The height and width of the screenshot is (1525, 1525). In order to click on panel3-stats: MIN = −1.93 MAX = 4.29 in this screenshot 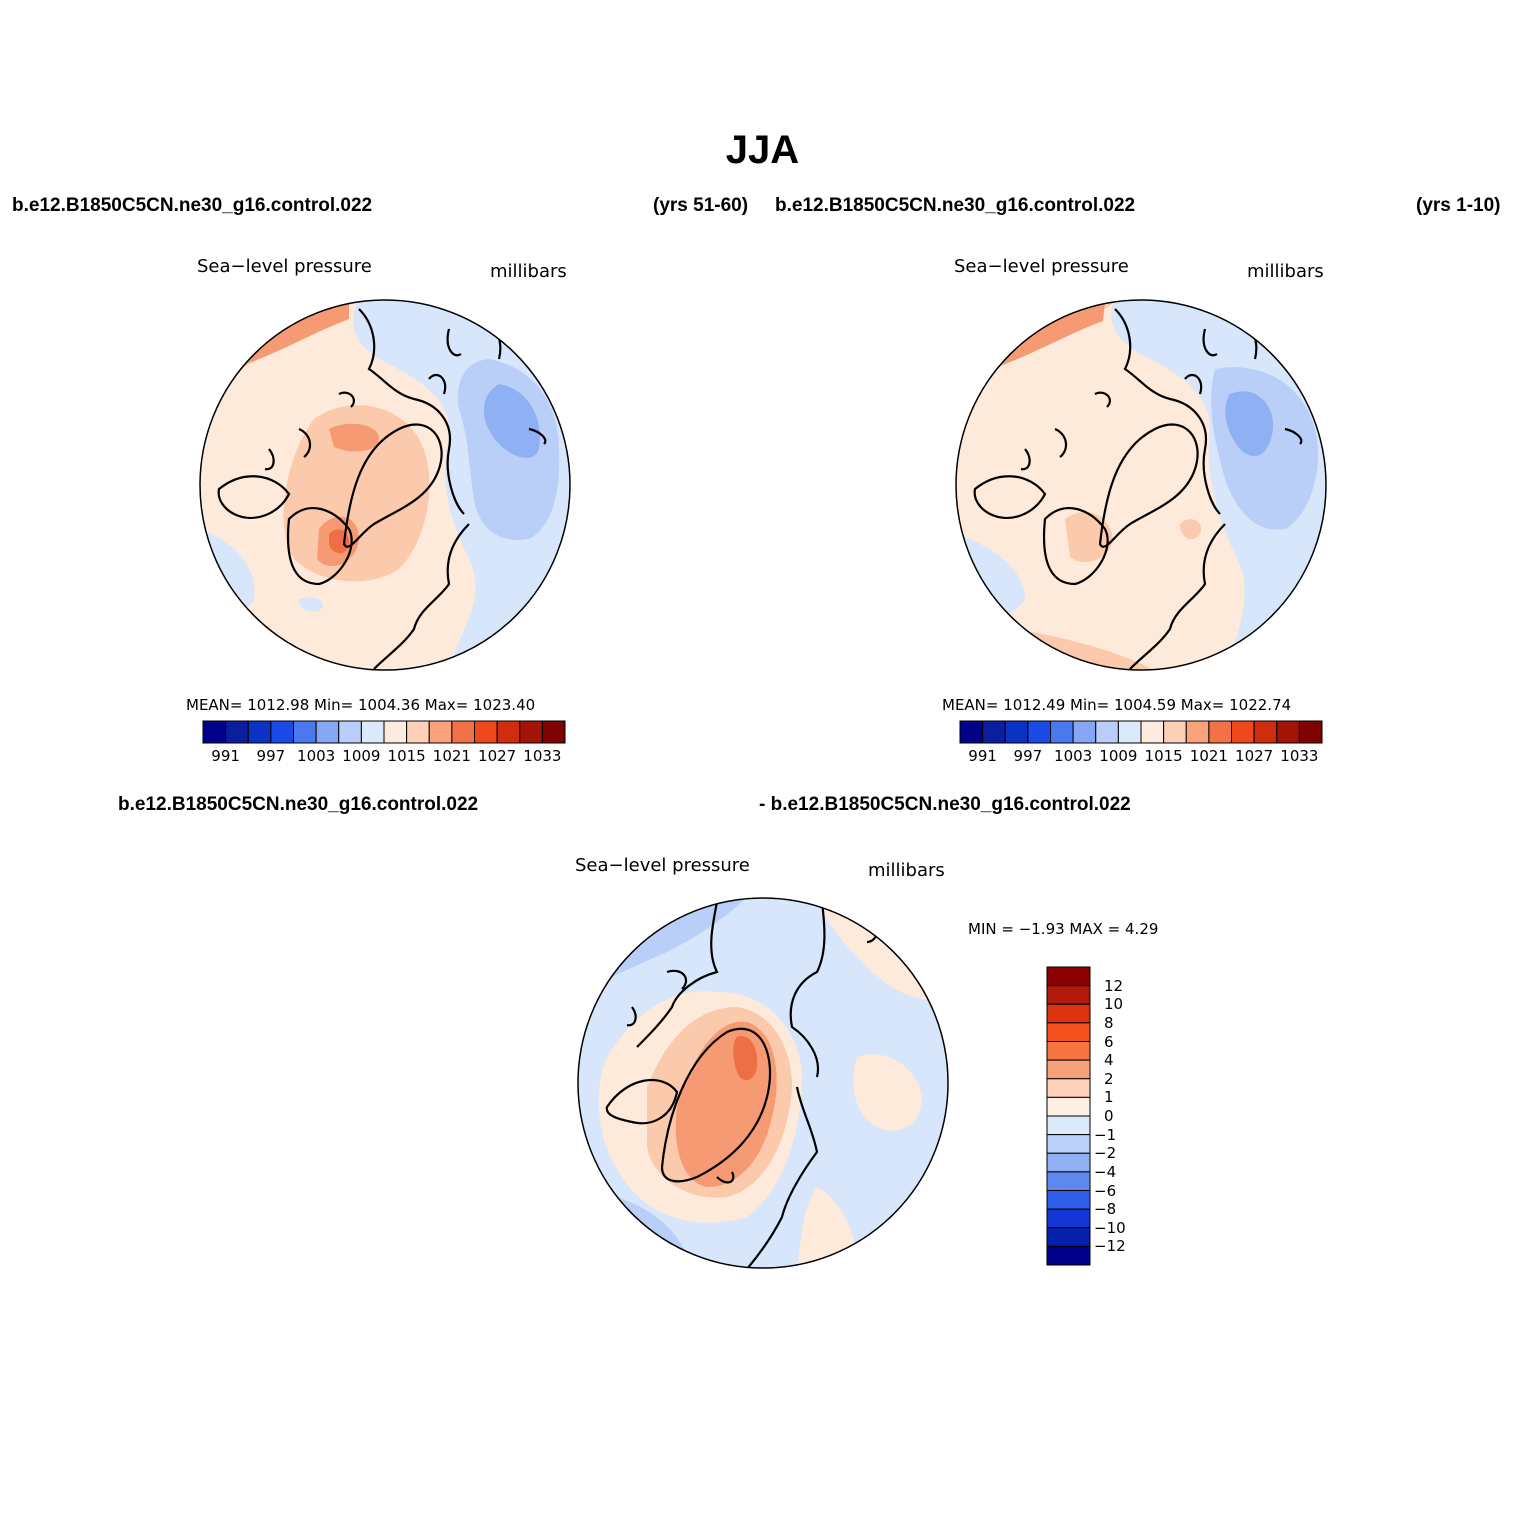, I will do `click(1063, 929)`.